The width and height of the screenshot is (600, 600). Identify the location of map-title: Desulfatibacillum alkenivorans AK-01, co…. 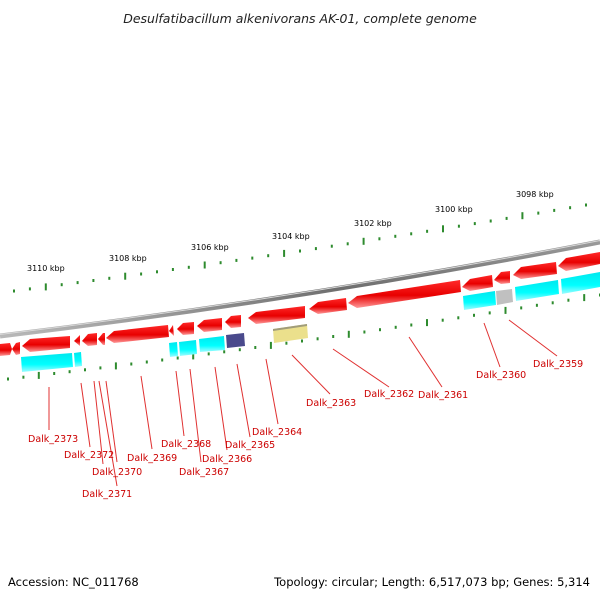
(300, 18).